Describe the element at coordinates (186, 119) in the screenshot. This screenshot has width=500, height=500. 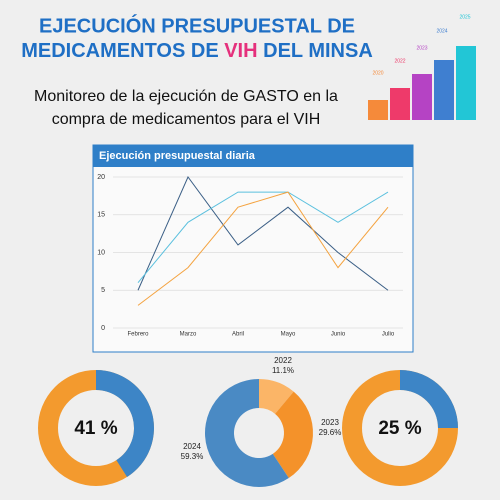
I see `subtitle: compra de medicamentos para el VIH` at that location.